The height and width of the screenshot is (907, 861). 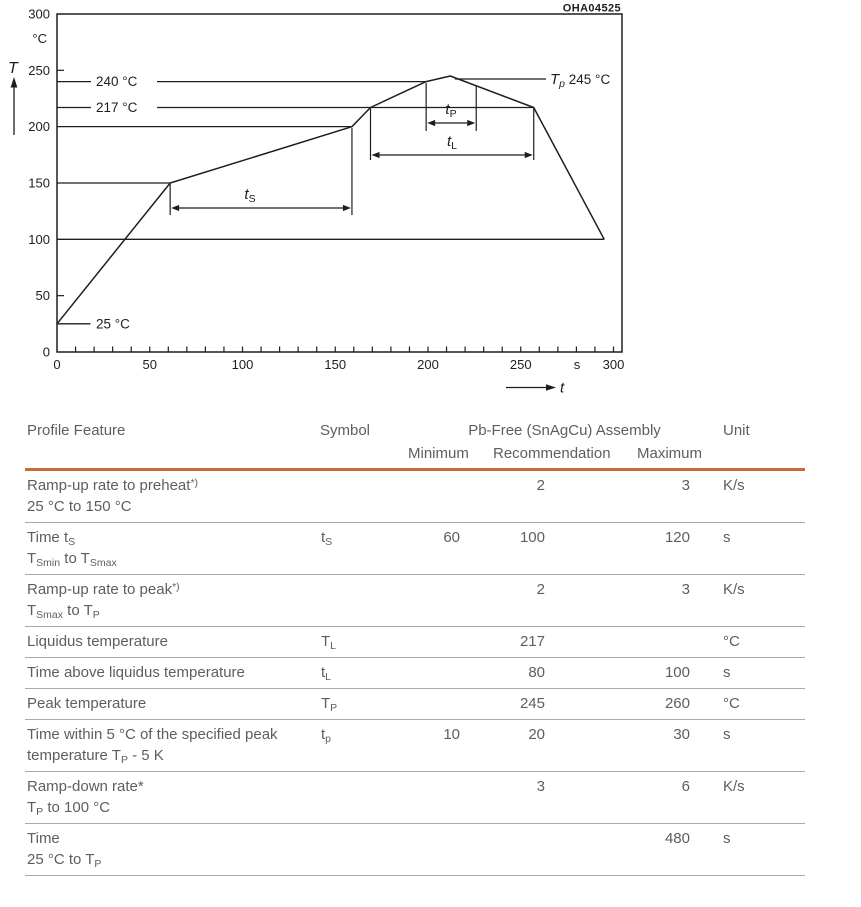 I want to click on label-part: T, so click(x=555, y=79).